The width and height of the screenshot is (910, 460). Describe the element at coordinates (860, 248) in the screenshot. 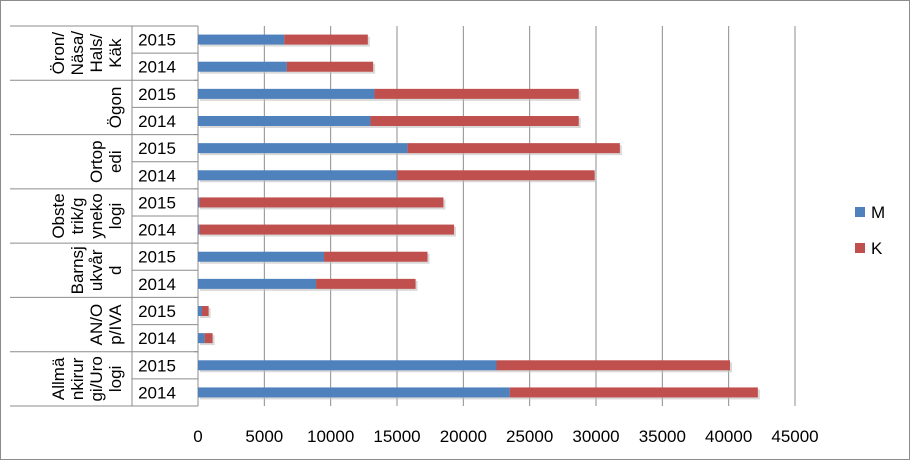

I see `legend-swatch-K` at that location.